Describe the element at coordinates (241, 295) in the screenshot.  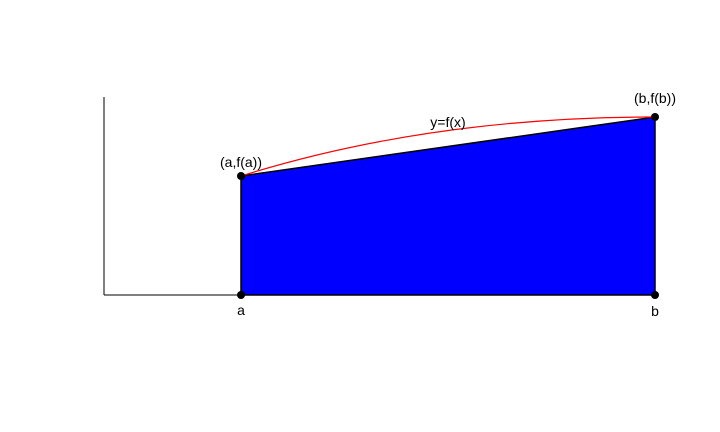
I see `point-a` at that location.